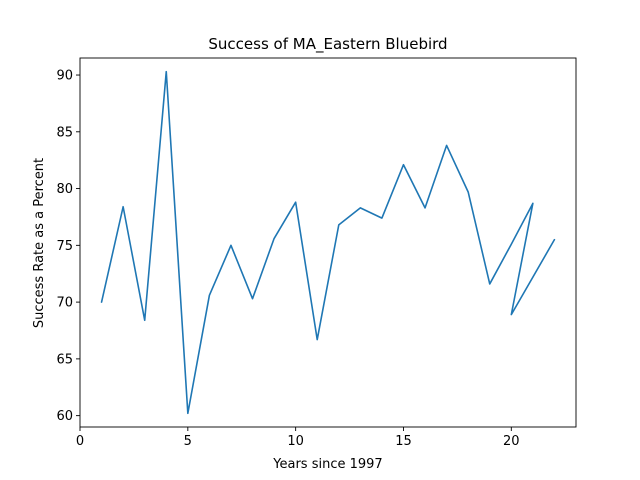 This screenshot has height=480, width=640. What do you see at coordinates (64, 359) in the screenshot?
I see `y-tick-label: 65` at bounding box center [64, 359].